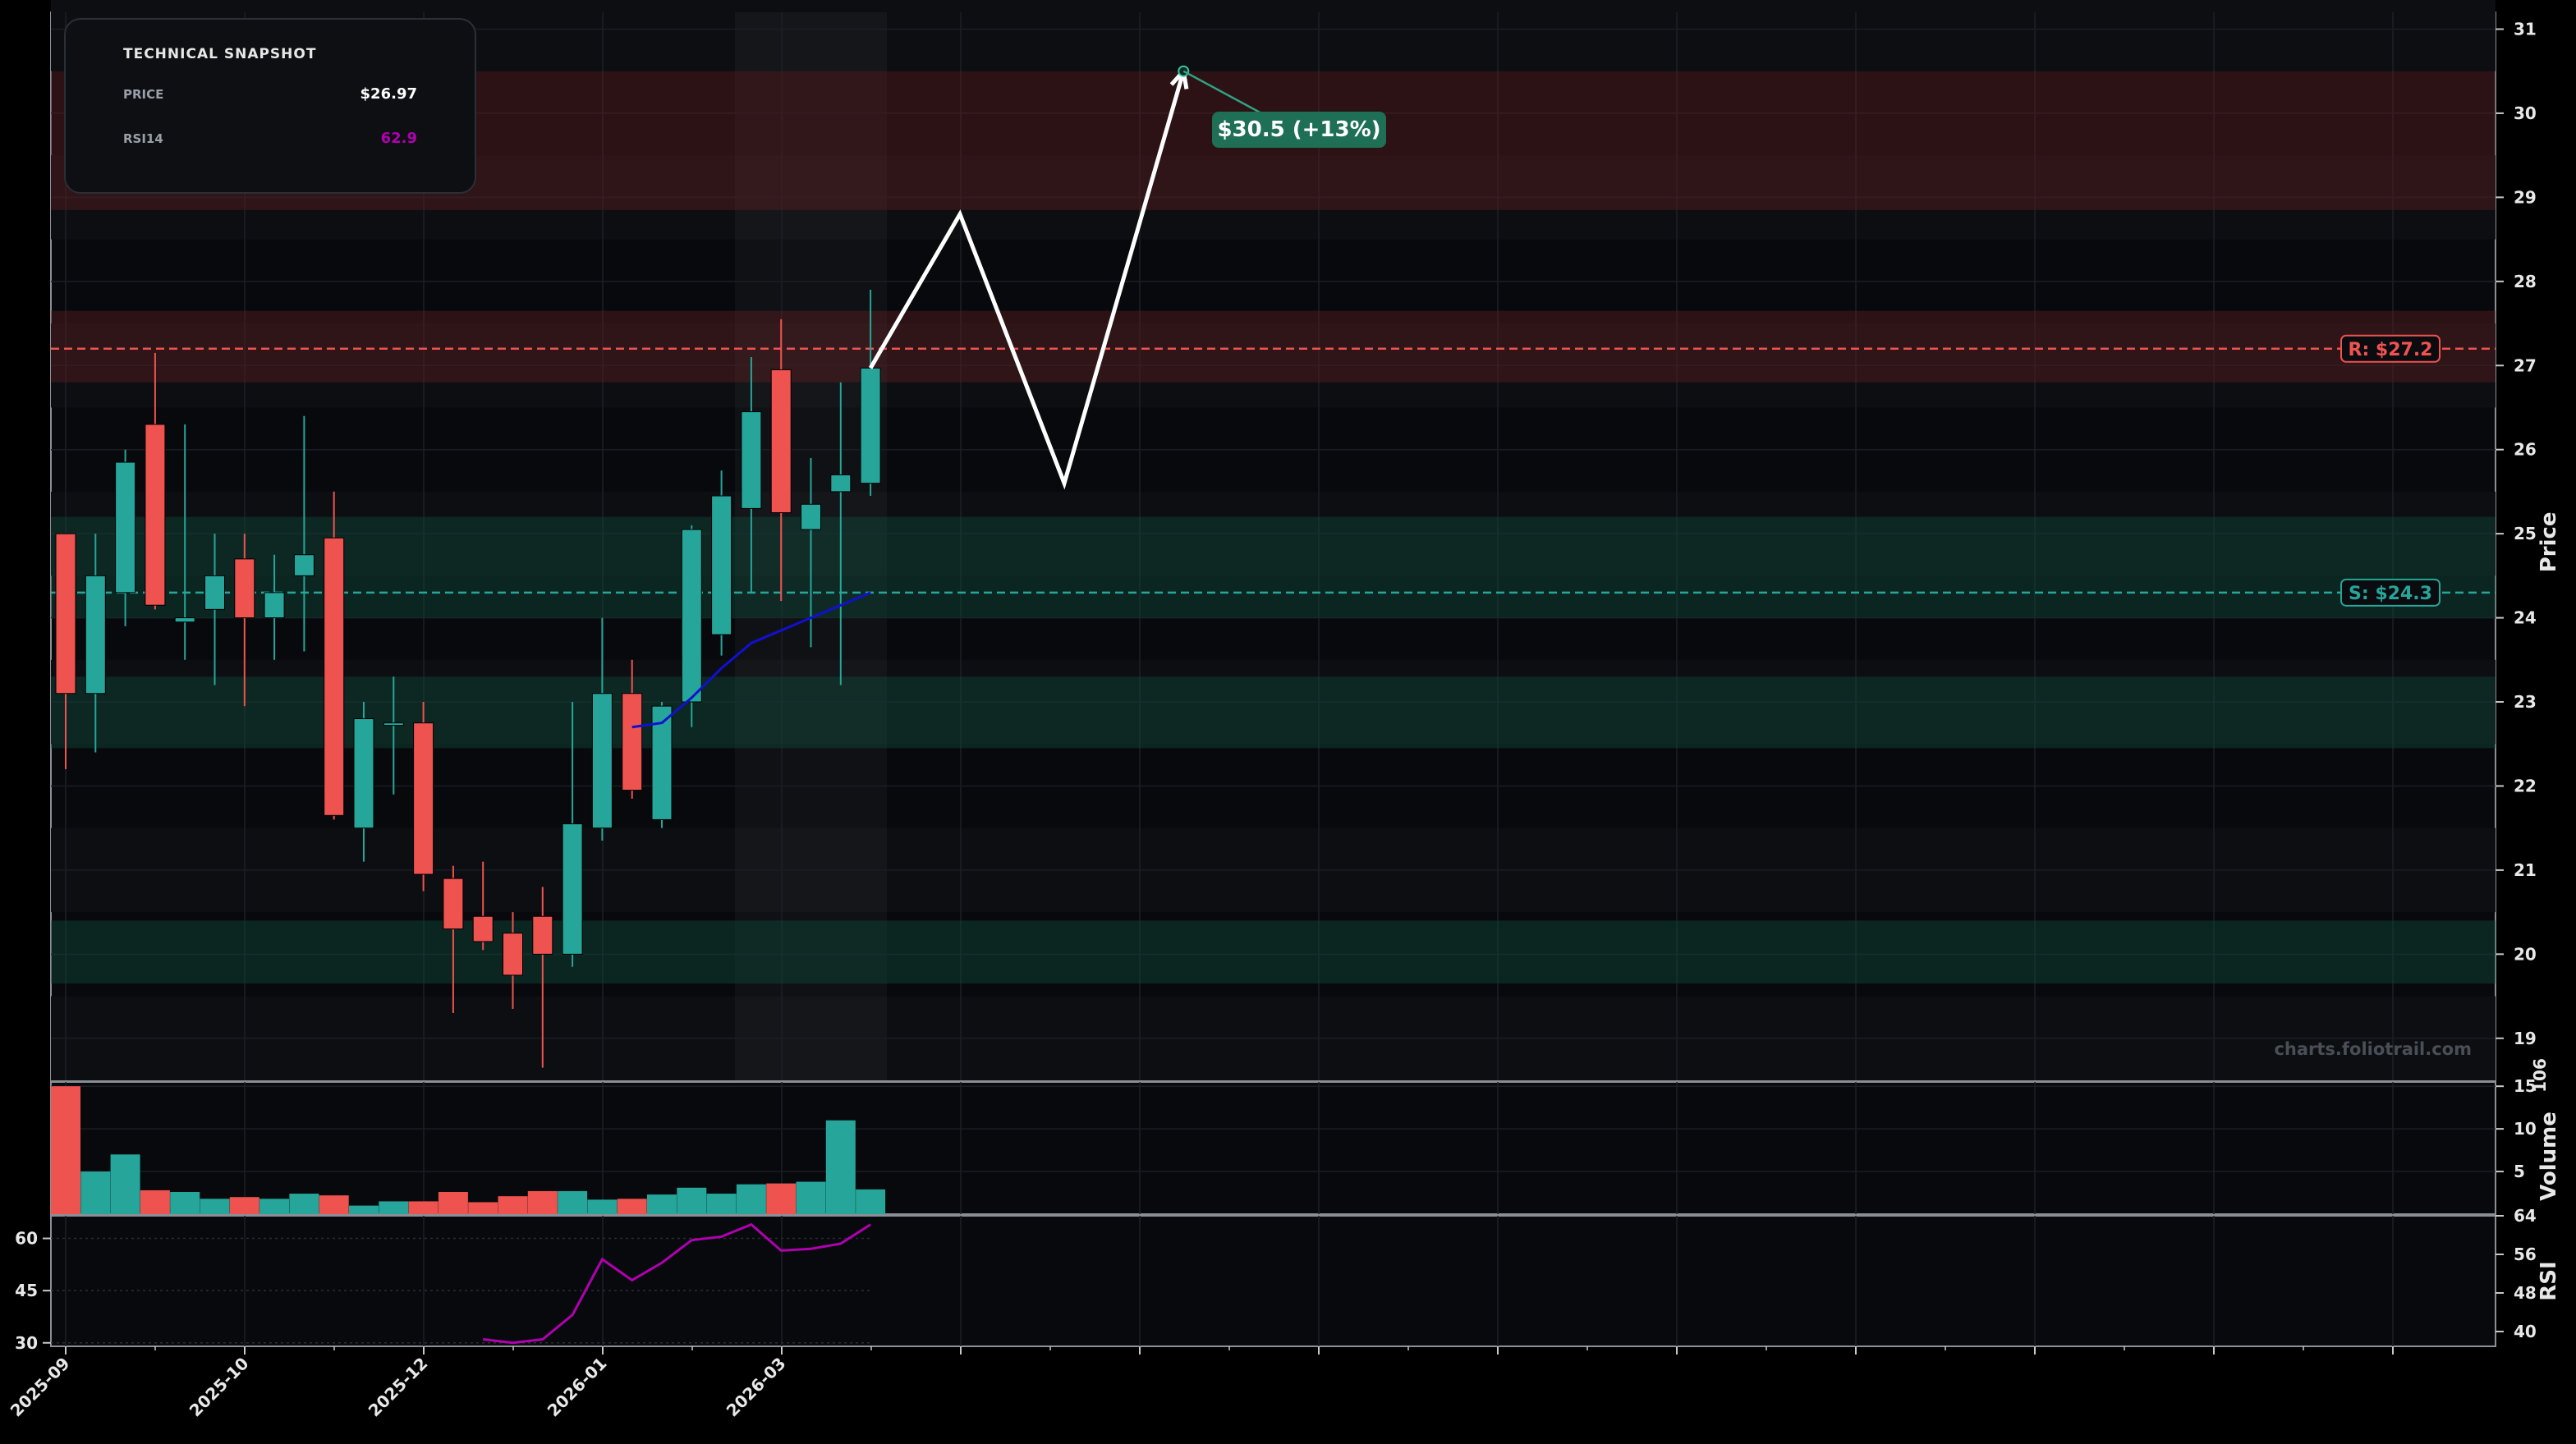  What do you see at coordinates (398, 138) in the screenshot?
I see `rsi-value: 62.9` at bounding box center [398, 138].